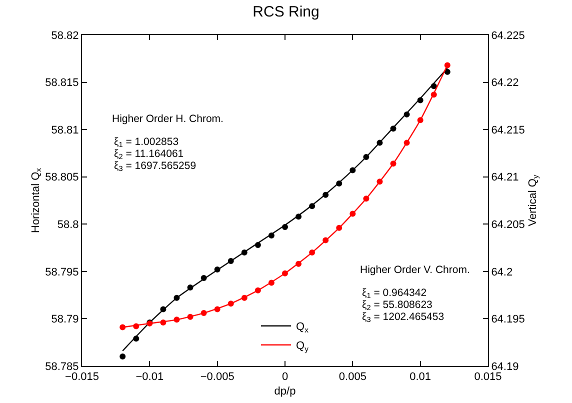  I want to click on y-tick-label: 58.82, so click(65, 36).